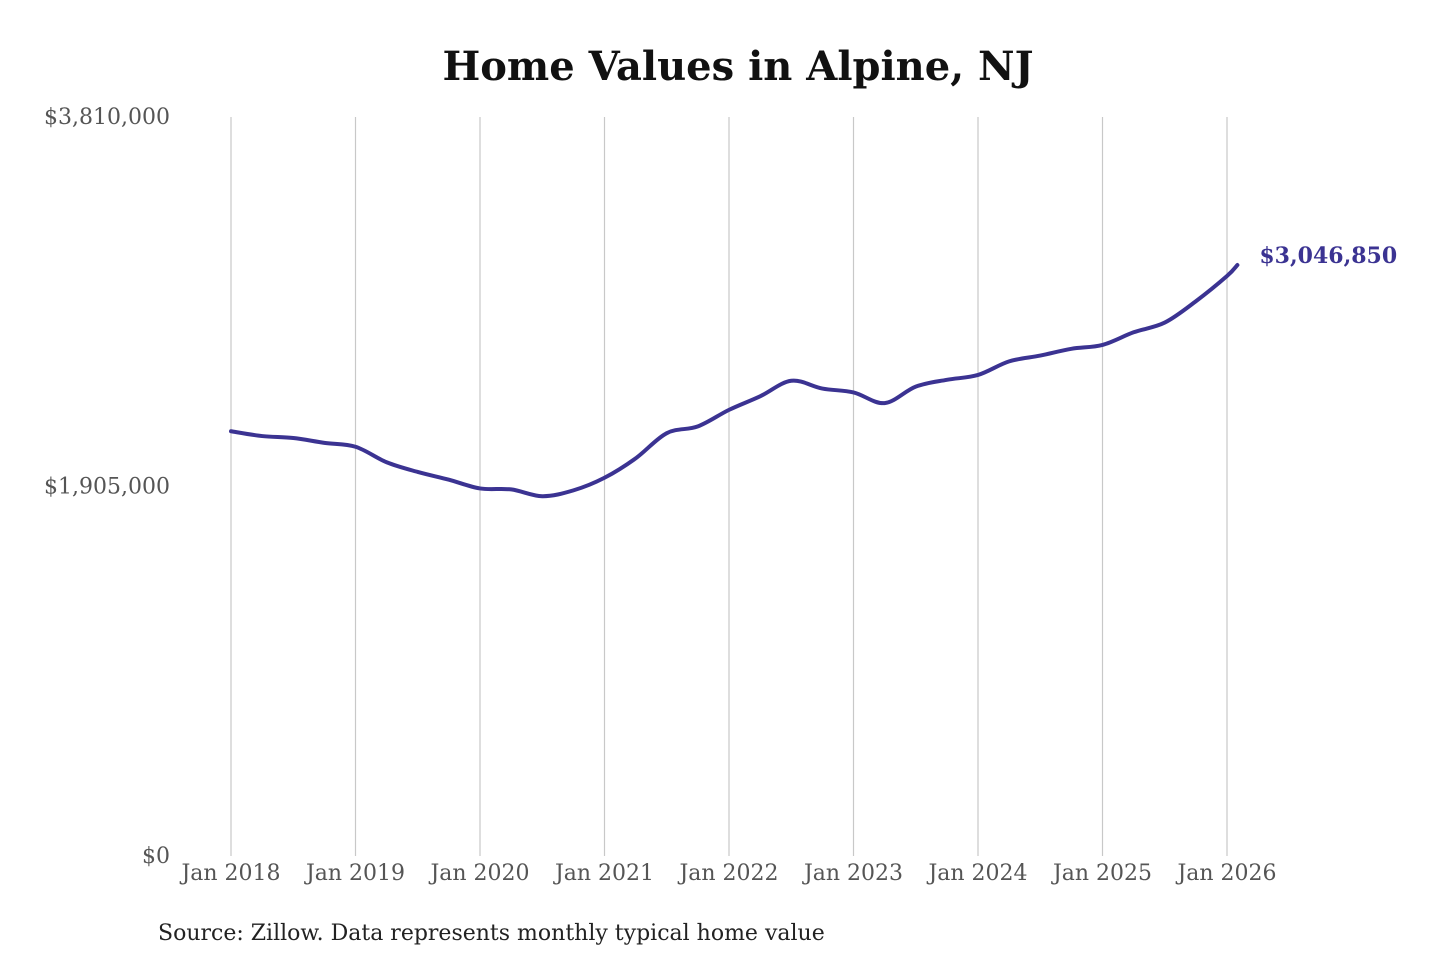 Image resolution: width=1440 pixels, height=960 pixels. Describe the element at coordinates (1225, 873) in the screenshot. I see `x-tick-label: Jan 2026` at that location.